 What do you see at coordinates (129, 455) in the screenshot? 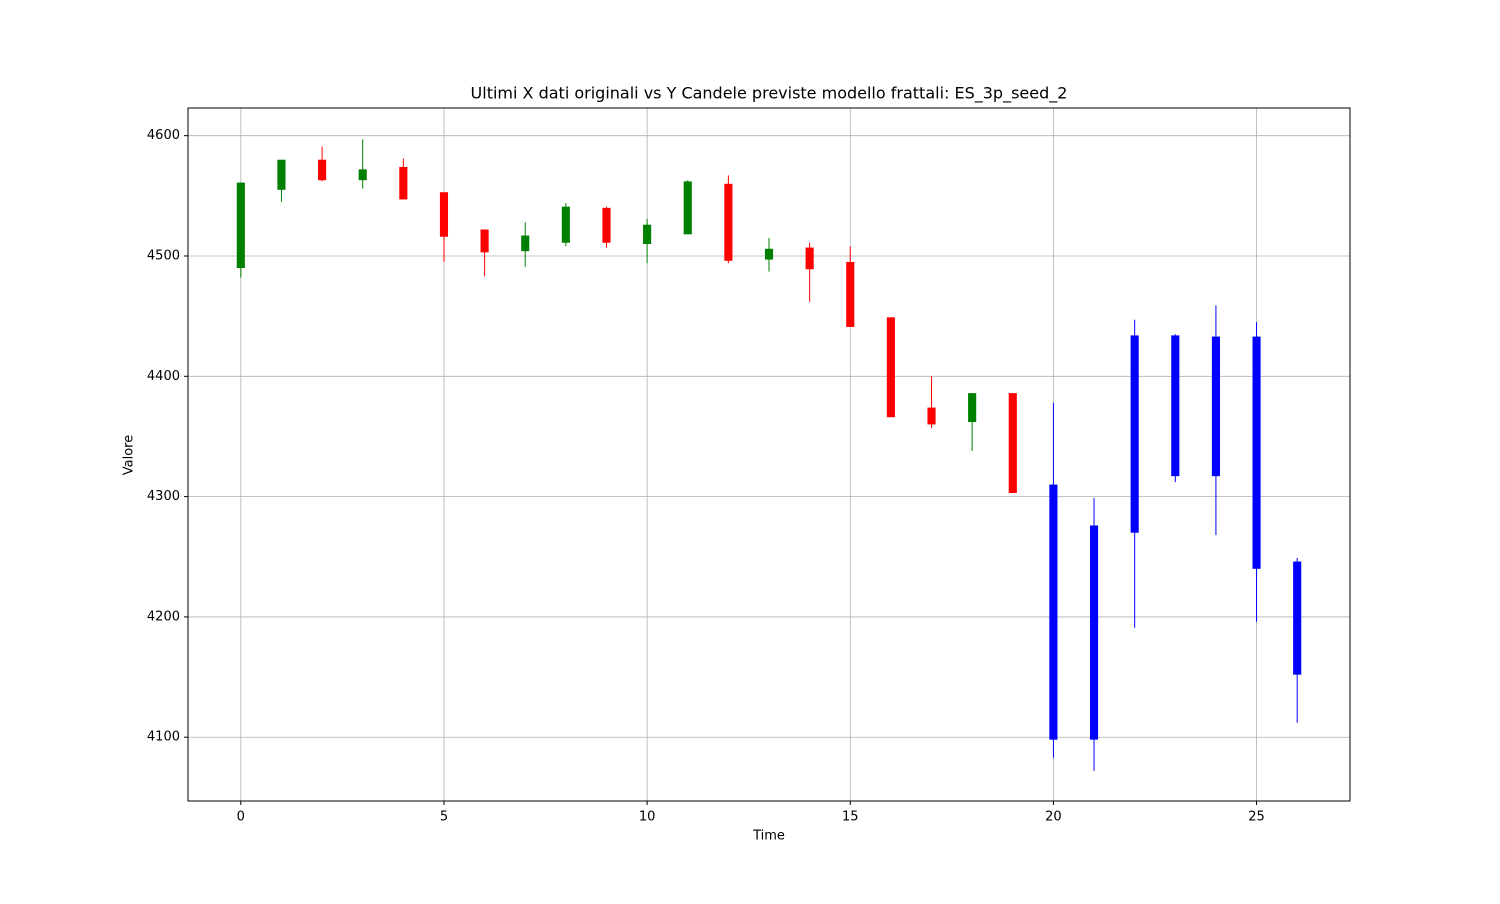
I see `y-axis-label: Valore` at bounding box center [129, 455].